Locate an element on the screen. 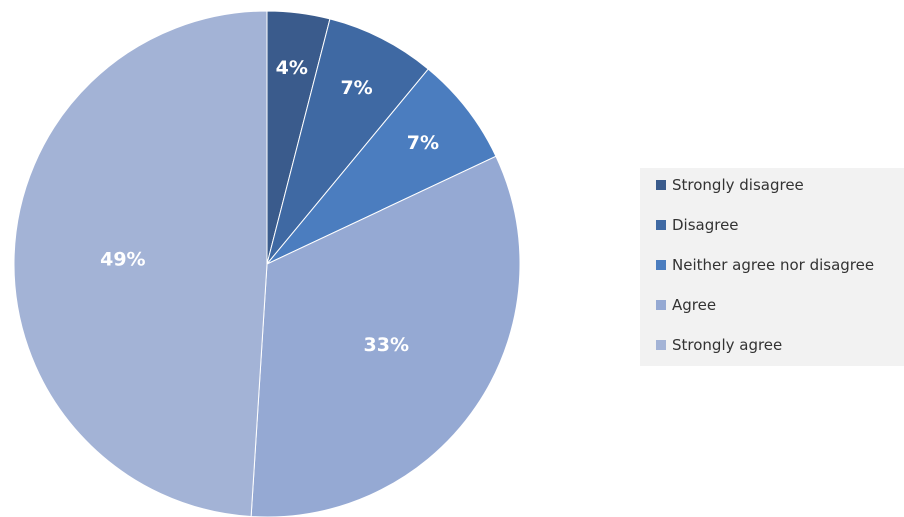  legend-item-neither-agree-nor-disagree: Neither agree nor disagree is located at coordinates (765, 265).